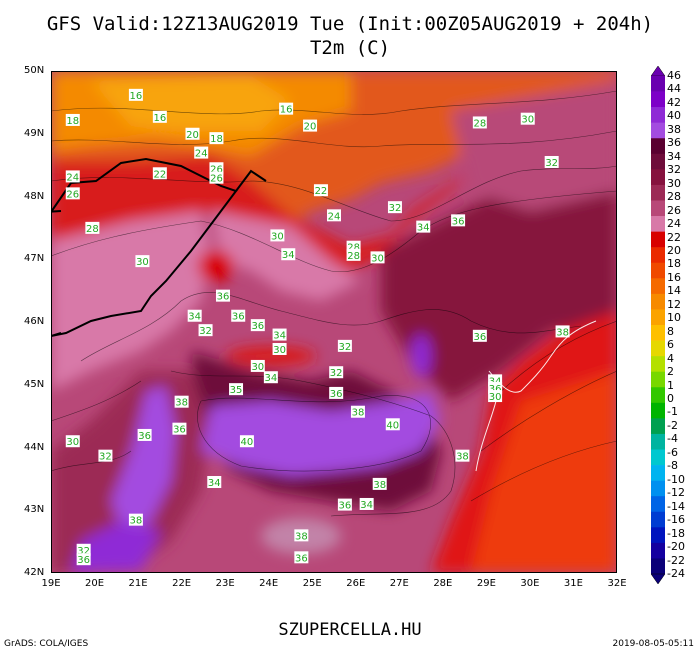 This screenshot has width=700, height=650. I want to click on temp-value-label: 22, so click(159, 173).